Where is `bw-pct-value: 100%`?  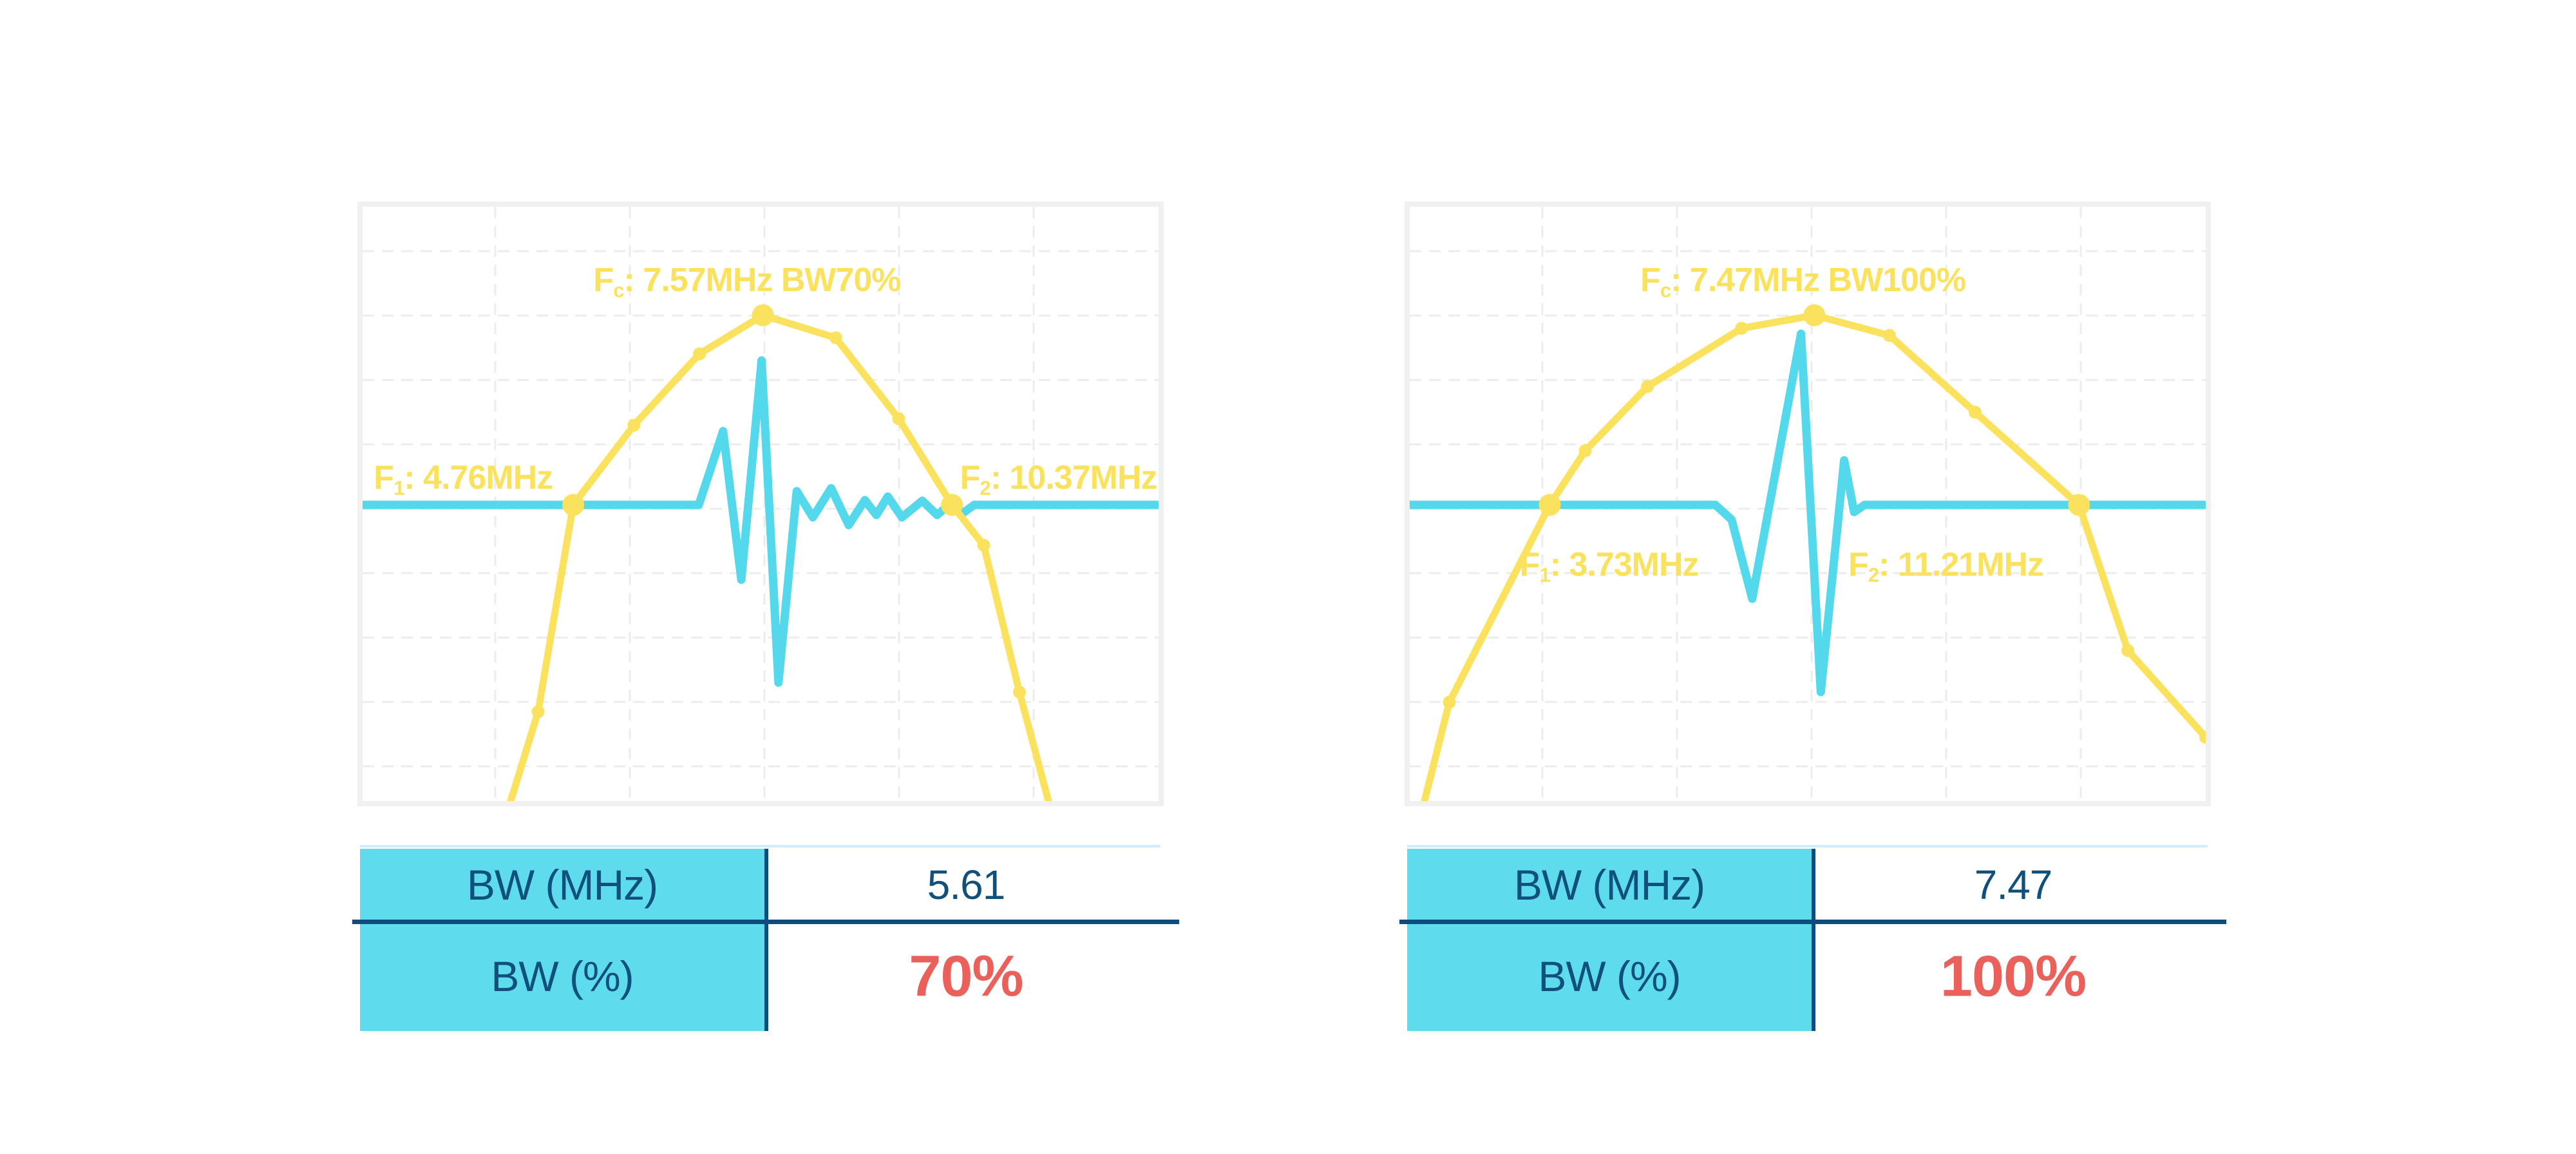
bw-pct-value: 100% is located at coordinates (2014, 977).